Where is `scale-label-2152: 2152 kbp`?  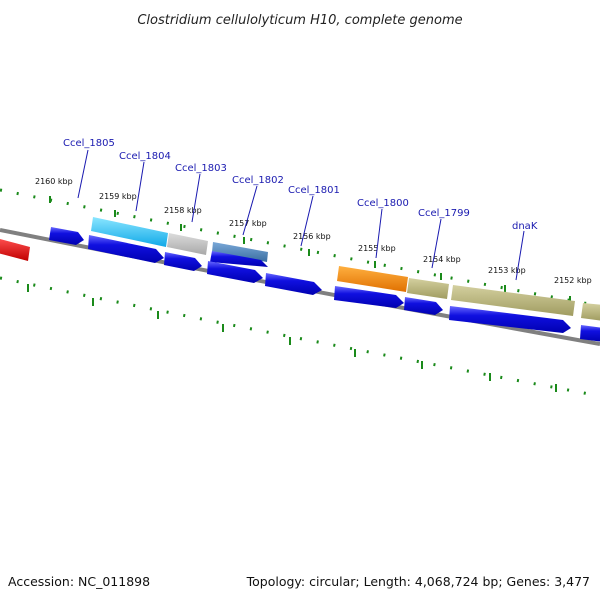
scale-label-2152: 2152 kbp is located at coordinates (573, 280).